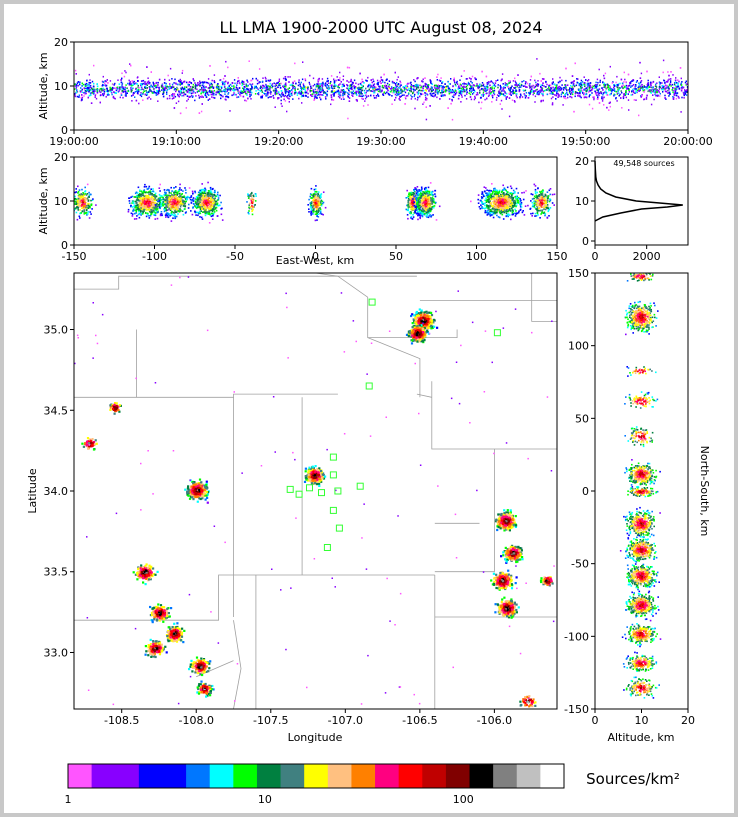  I want to click on chart-title: LL LMA 1900-2000 UTC August 08, 2024, so click(380, 27).